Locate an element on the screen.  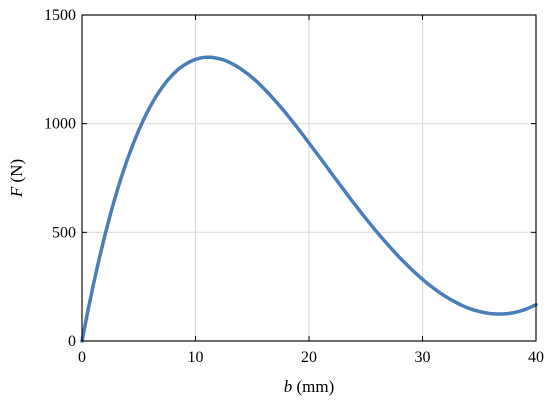
x-tick-label: 40 is located at coordinates (536, 357).